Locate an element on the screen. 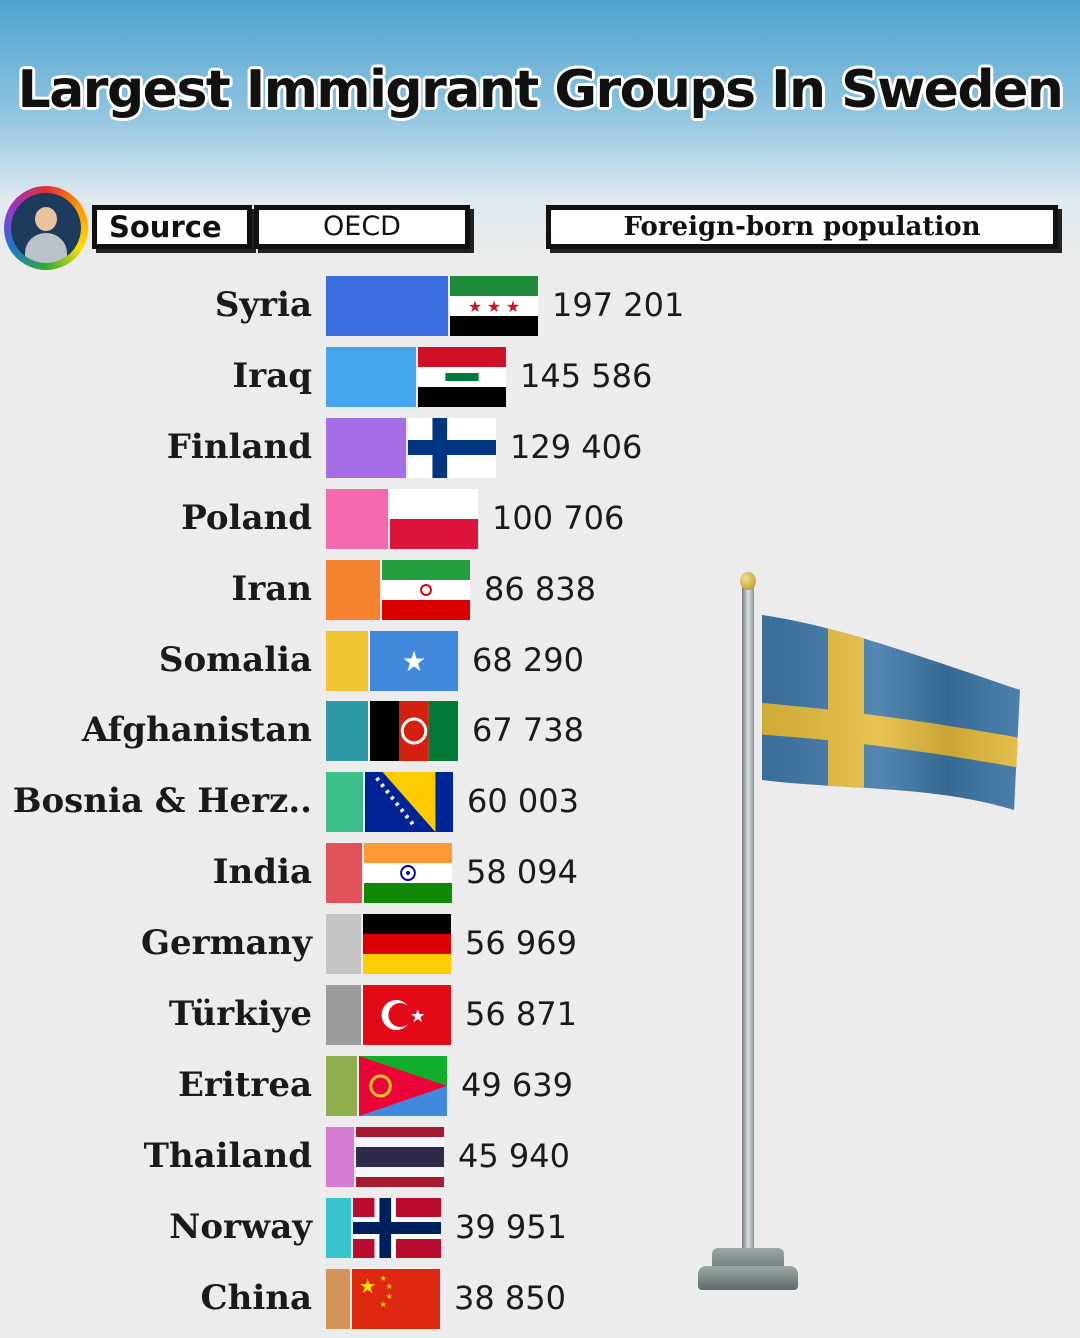 The image size is (1080, 1338). eritrea-flag-icon is located at coordinates (403, 1086).